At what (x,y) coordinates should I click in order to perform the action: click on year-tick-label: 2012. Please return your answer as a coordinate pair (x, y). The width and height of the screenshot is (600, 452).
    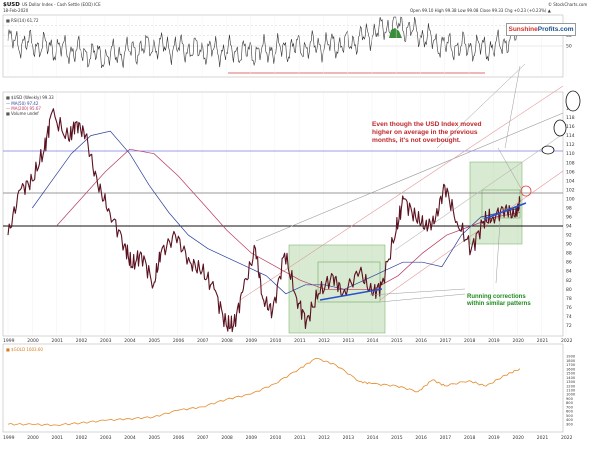
    Looking at the image, I should click on (324, 341).